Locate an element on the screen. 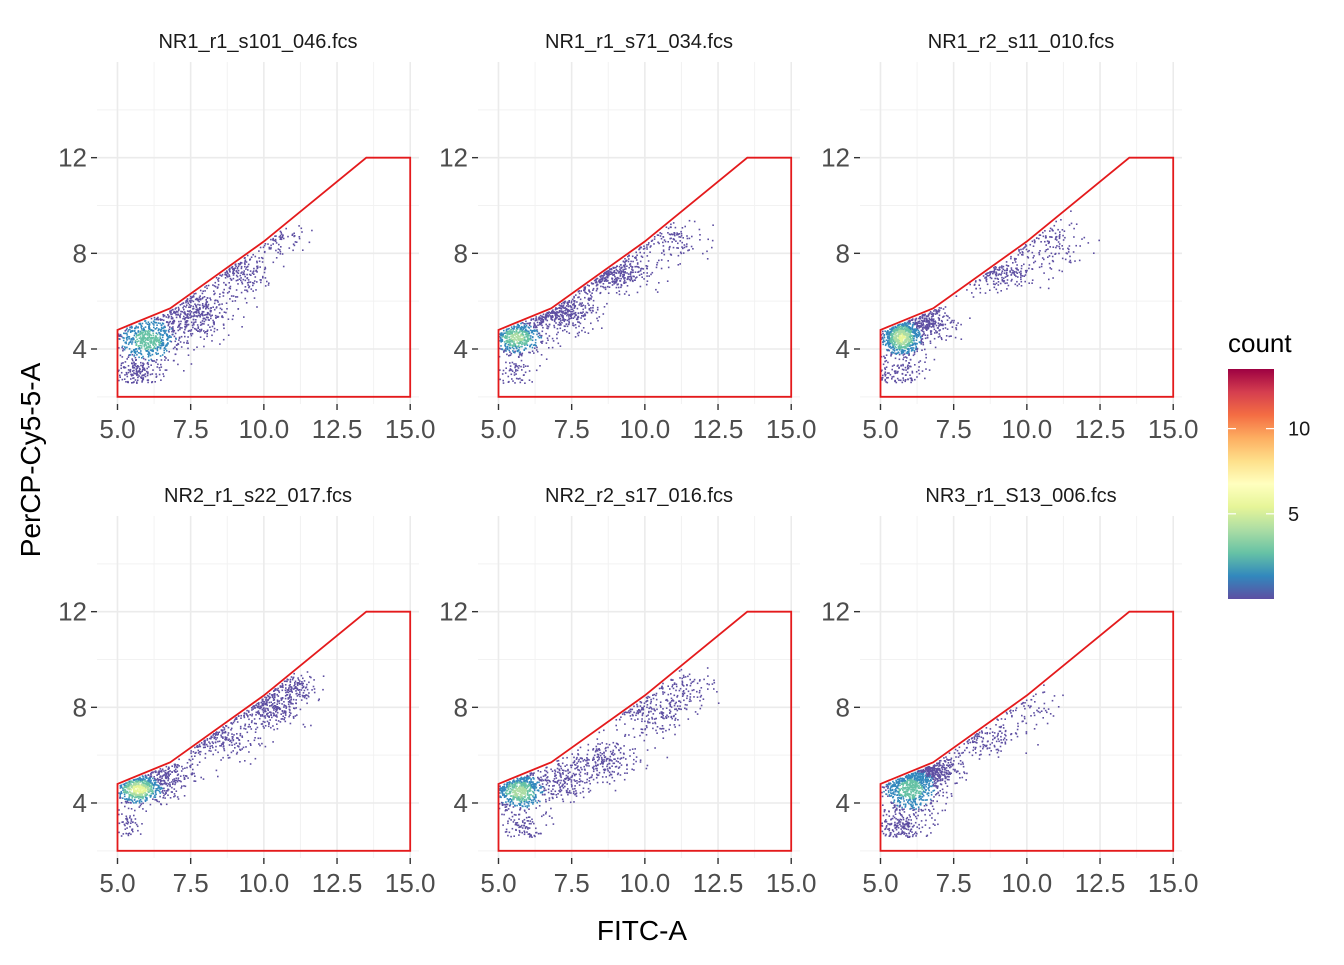  facet-title: NR1_r1_s101_046.fcs is located at coordinates (257, 42).